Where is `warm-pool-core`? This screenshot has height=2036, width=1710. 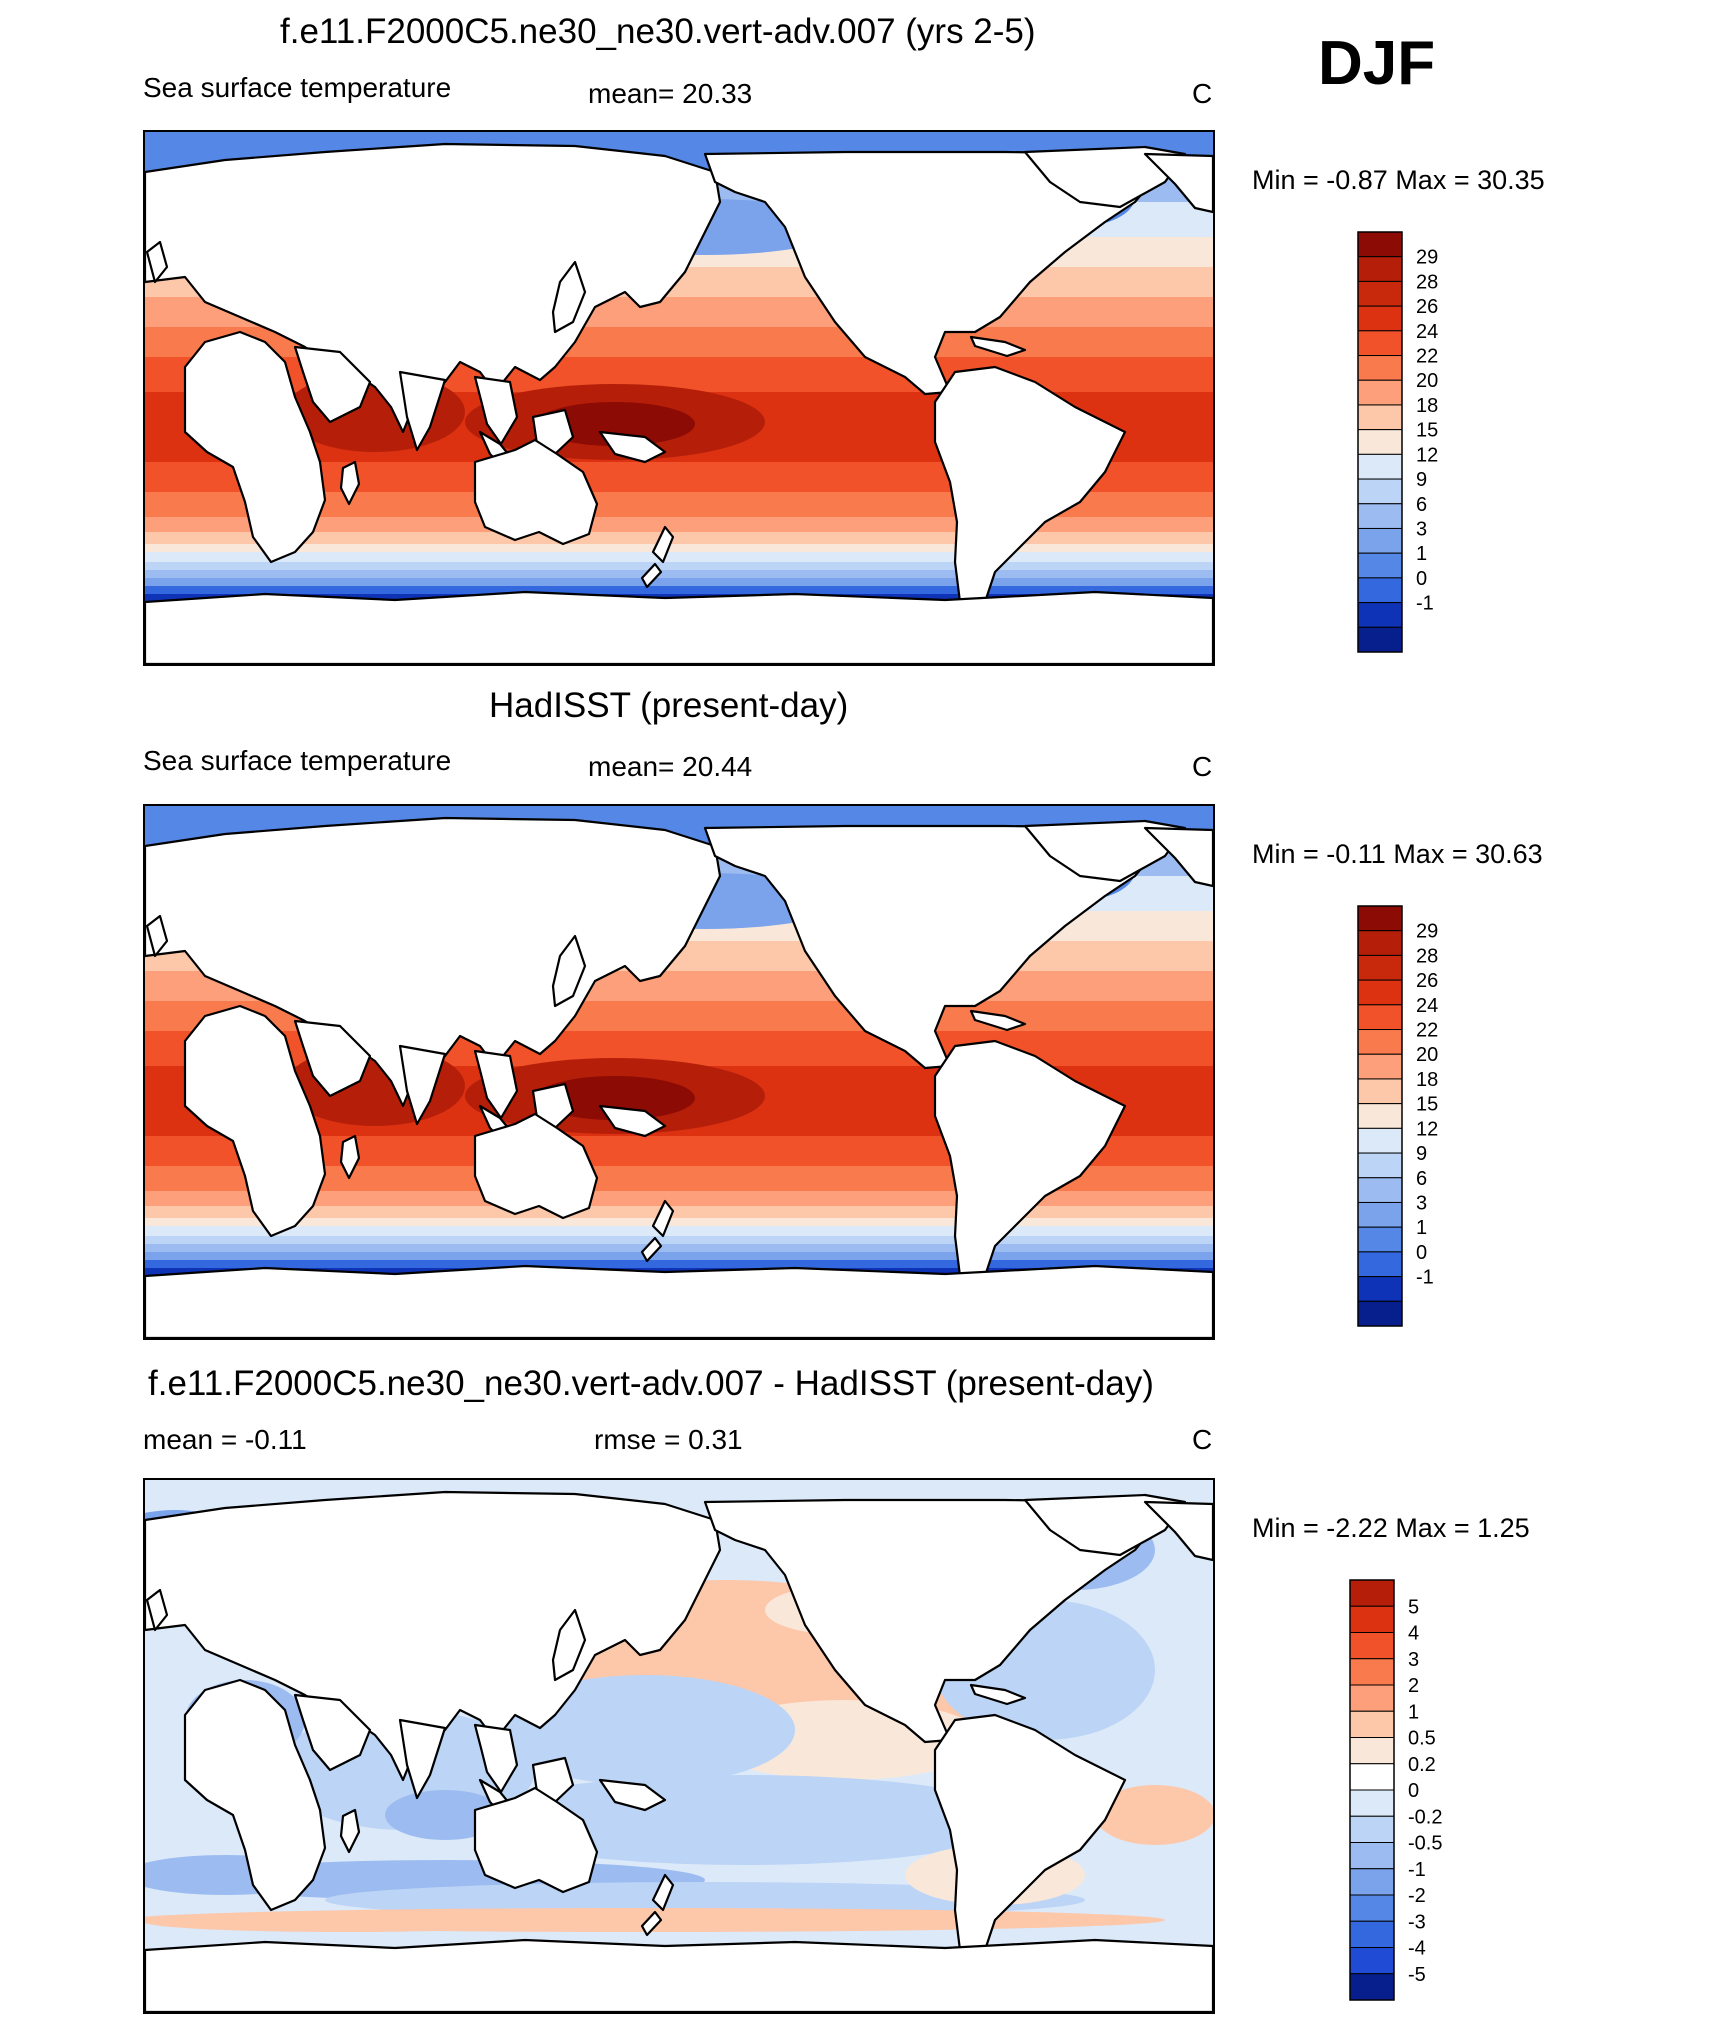 warm-pool-core is located at coordinates (615, 1098).